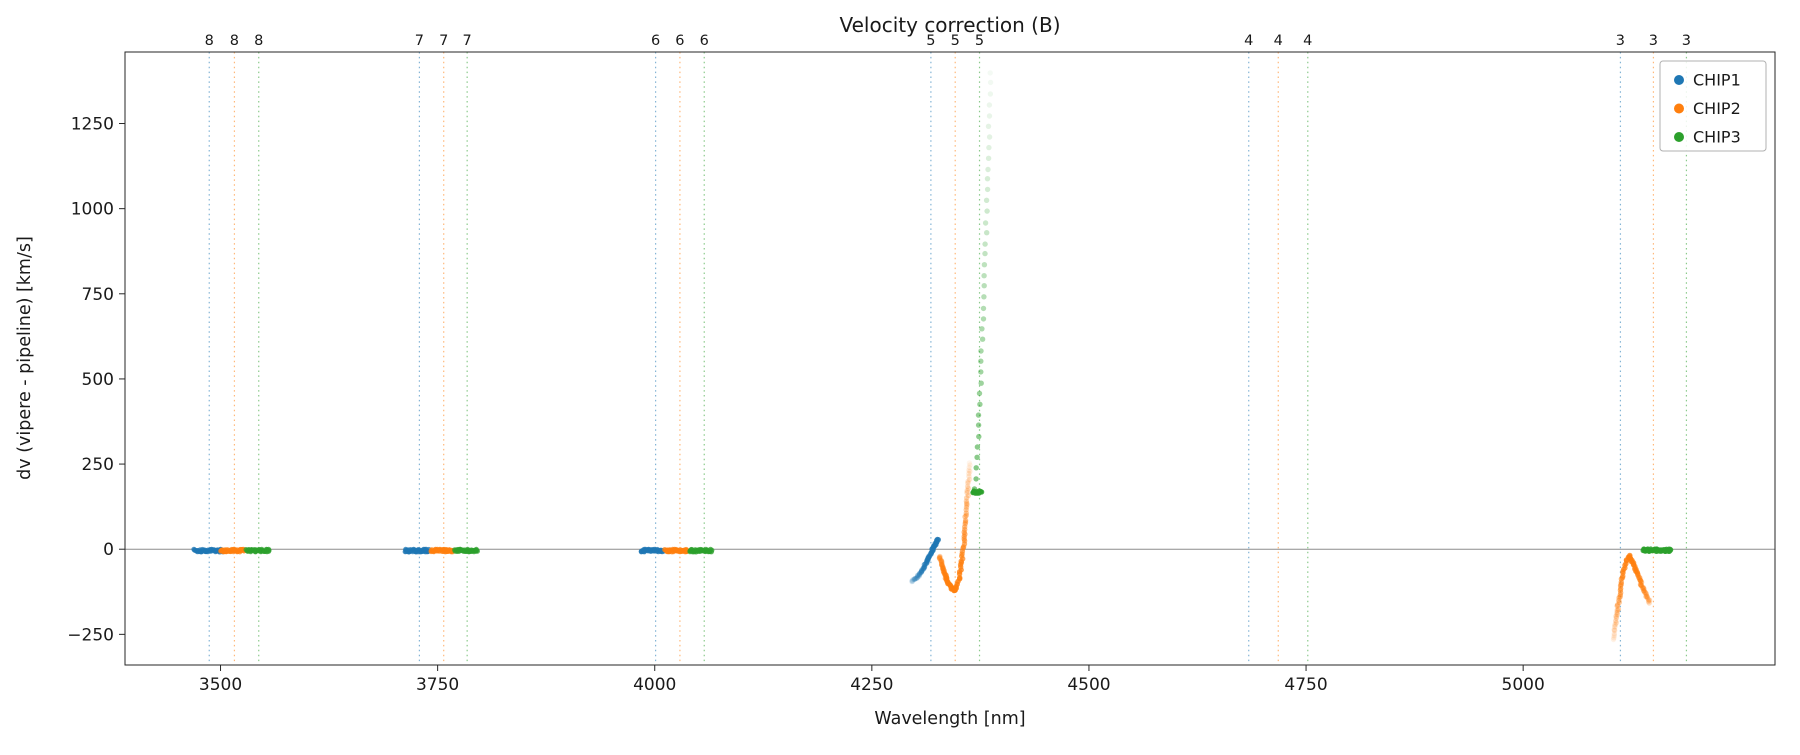  Describe the element at coordinates (1679, 80) in the screenshot. I see `legend-marker-CHIP1` at that location.